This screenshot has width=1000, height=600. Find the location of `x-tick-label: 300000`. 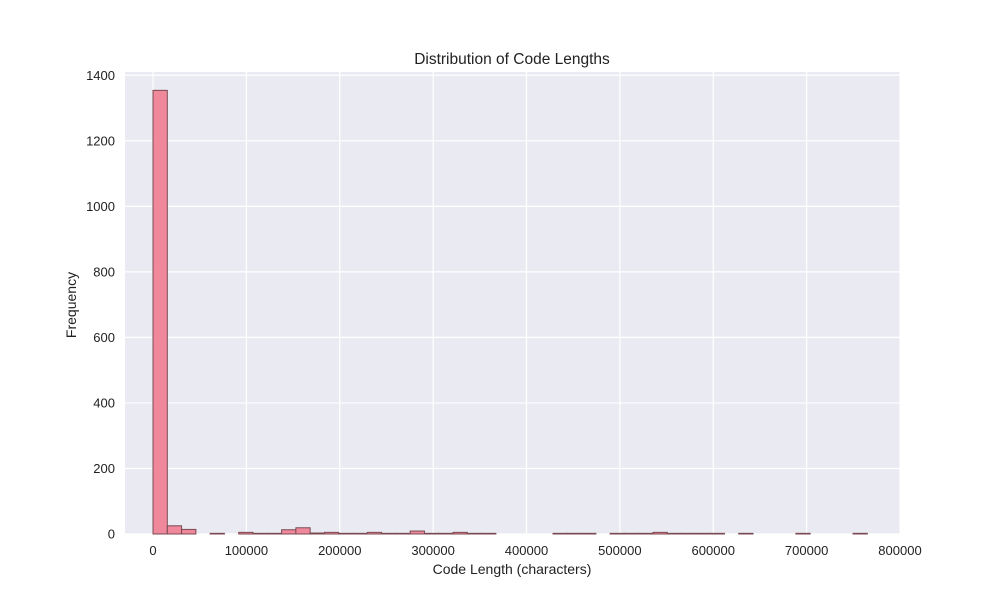

x-tick-label: 300000 is located at coordinates (432, 550).